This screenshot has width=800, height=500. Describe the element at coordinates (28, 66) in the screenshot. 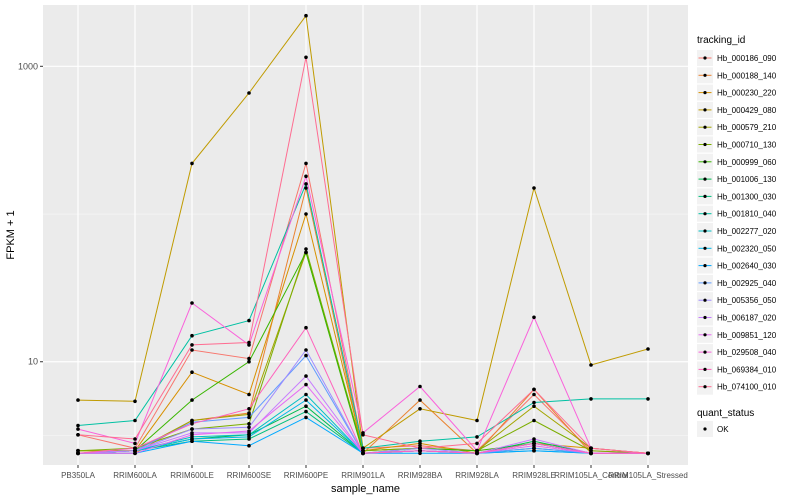

I see `y-tick-label: 1000` at that location.